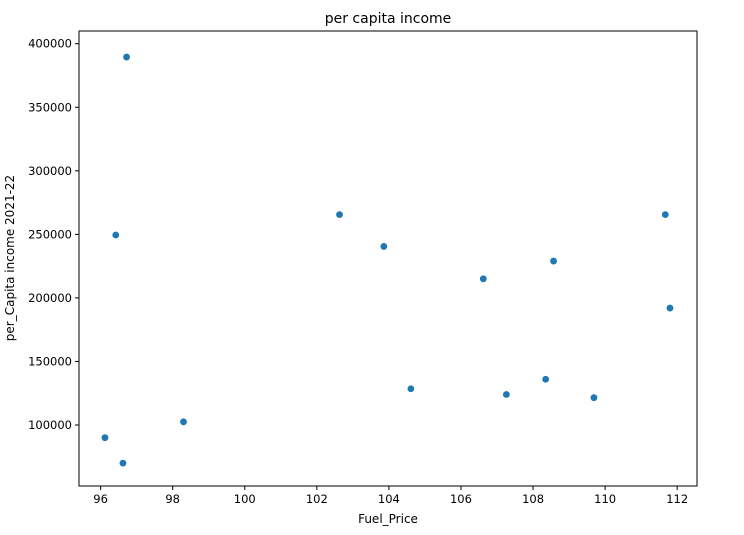  What do you see at coordinates (50, 361) in the screenshot?
I see `y-tick-label: 150000` at bounding box center [50, 361].